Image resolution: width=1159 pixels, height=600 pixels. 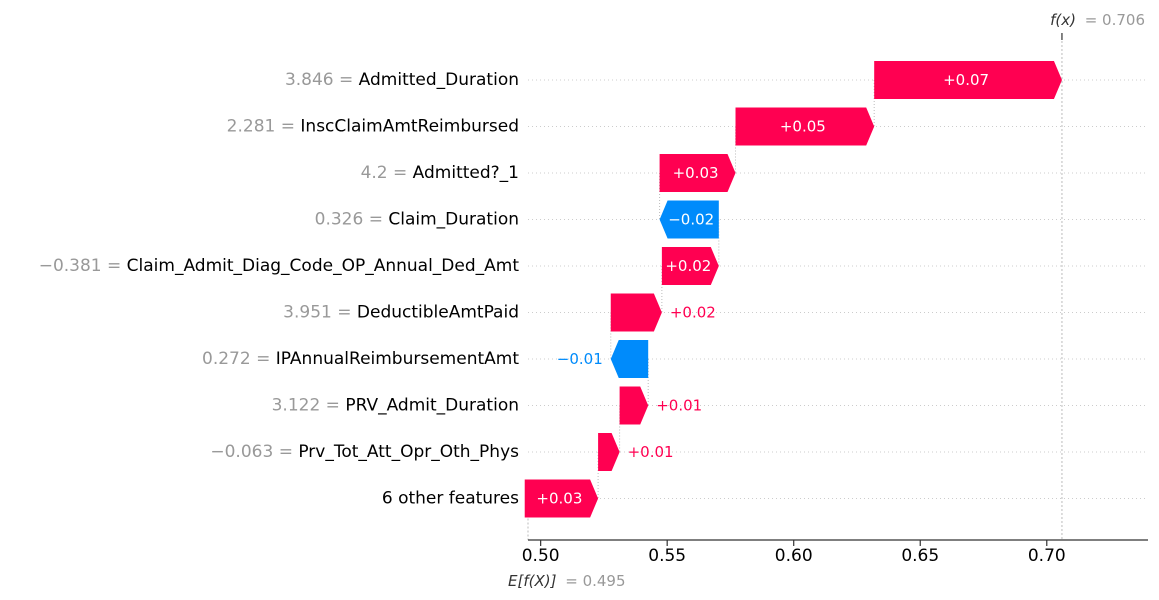 What do you see at coordinates (323, 266) in the screenshot?
I see `feature-name: Claim_Admit_Diag_Code_OP_Annual_Ded_Amt` at bounding box center [323, 266].